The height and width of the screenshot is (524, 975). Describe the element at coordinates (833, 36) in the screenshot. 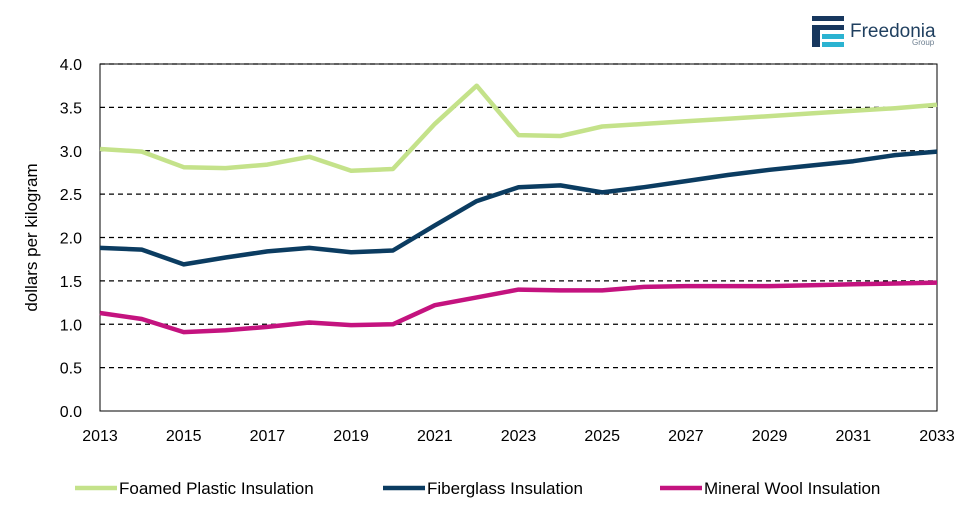

I see `logo-bar-accent` at that location.